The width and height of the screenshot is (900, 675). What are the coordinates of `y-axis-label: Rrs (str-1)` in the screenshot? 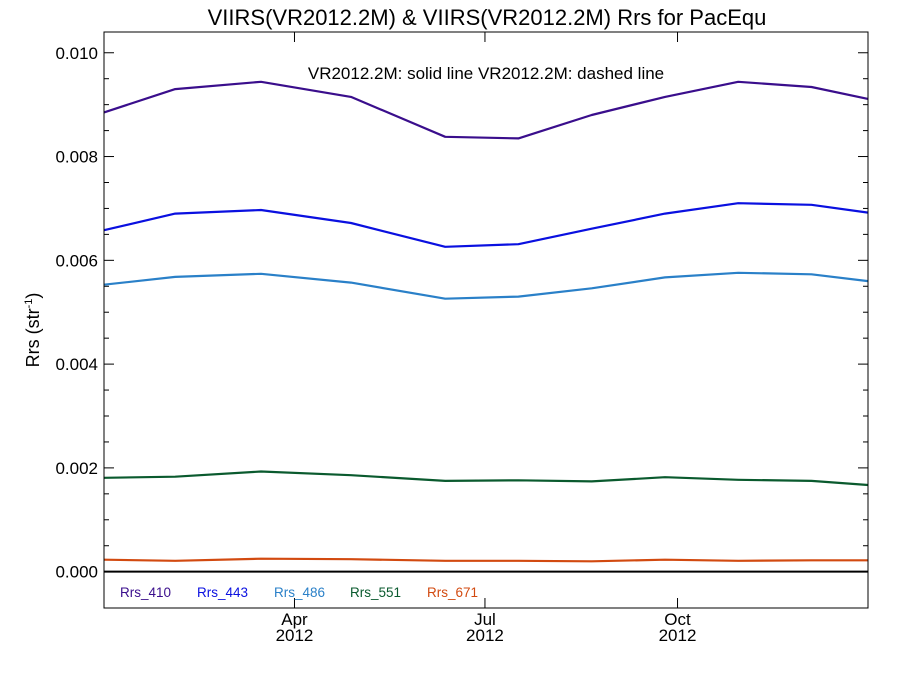 It's located at (33, 330).